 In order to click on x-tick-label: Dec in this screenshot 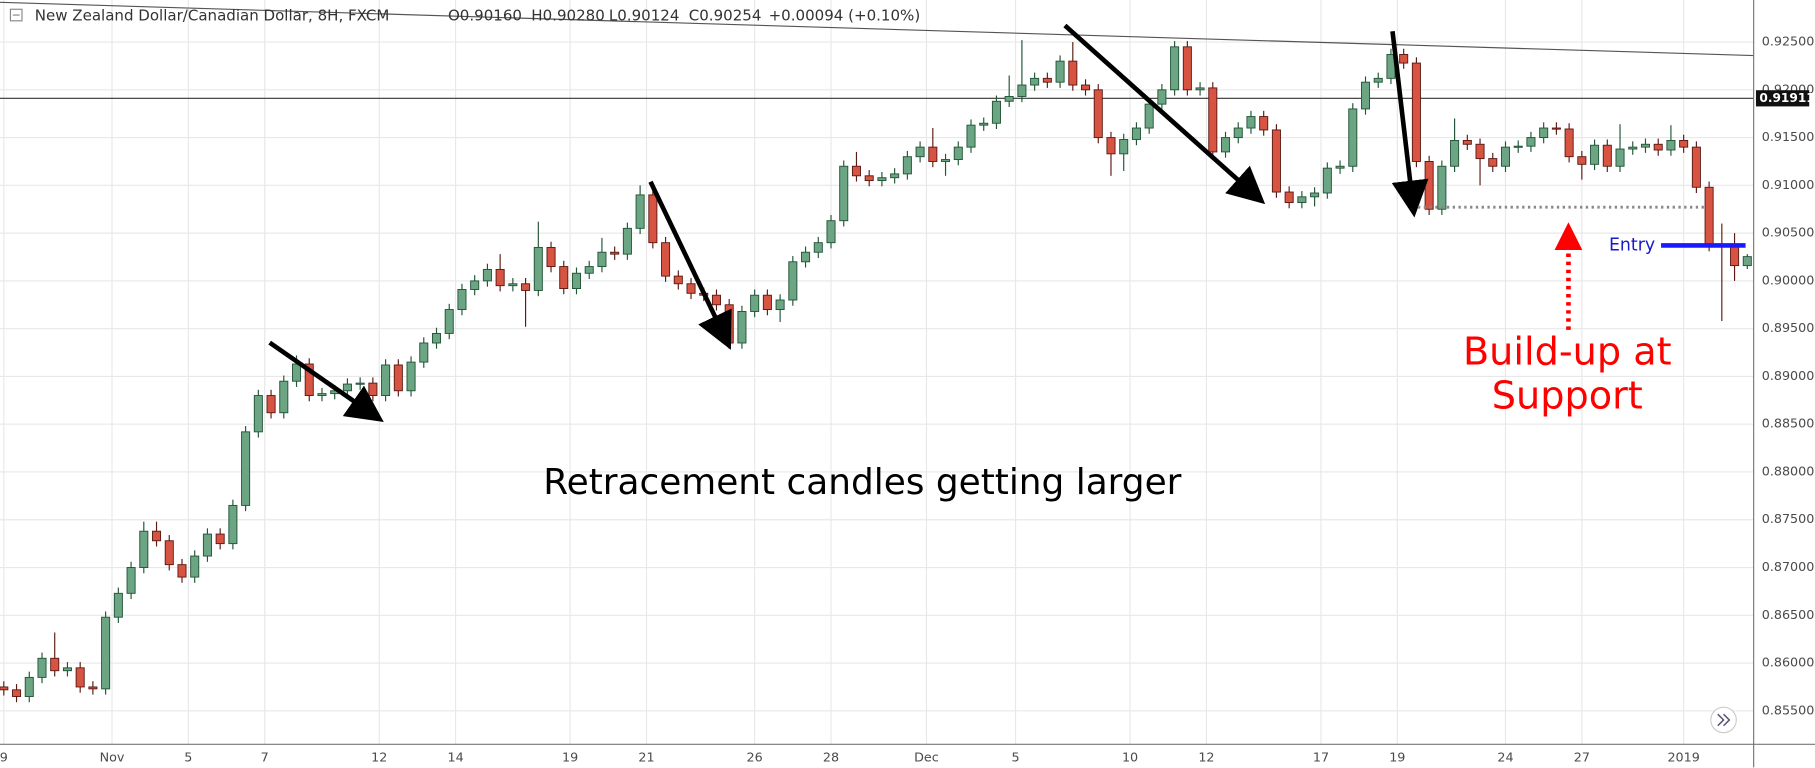, I will do `click(926, 758)`.